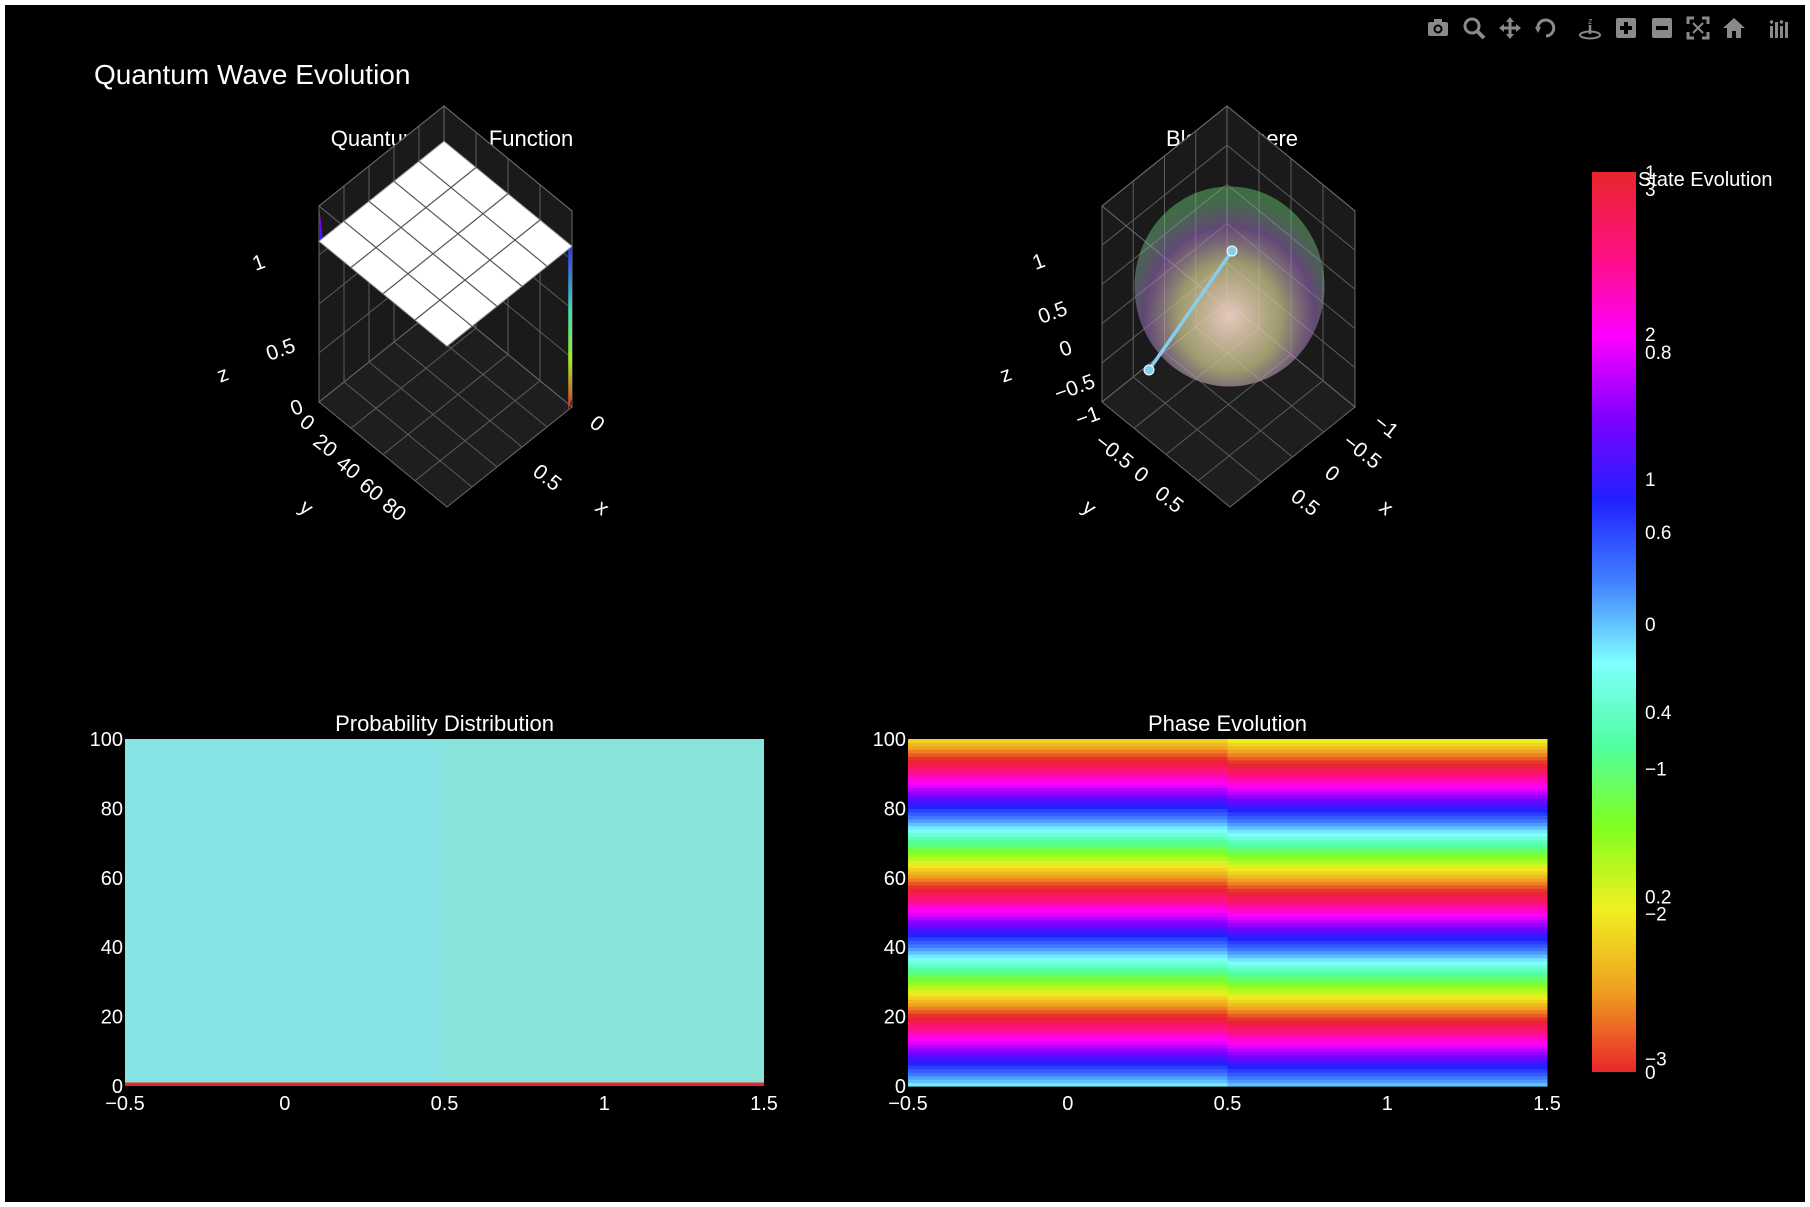  Describe the element at coordinates (1088, 417) in the screenshot. I see `z-tick-label: −1` at that location.